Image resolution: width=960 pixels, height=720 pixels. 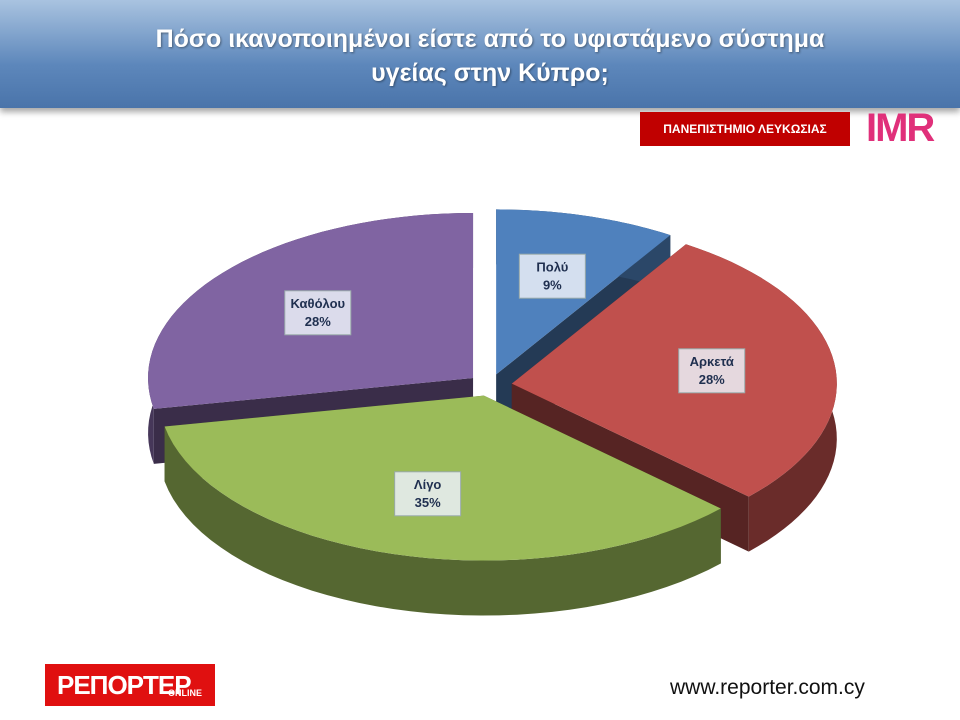 What do you see at coordinates (428, 502) in the screenshot?
I see `value-label: 35%` at bounding box center [428, 502].